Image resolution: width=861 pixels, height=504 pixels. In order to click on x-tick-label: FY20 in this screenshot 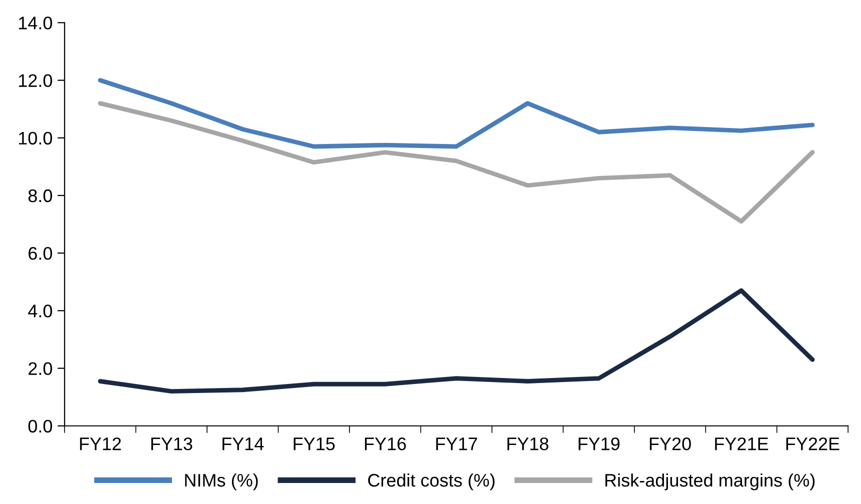, I will do `click(670, 443)`.